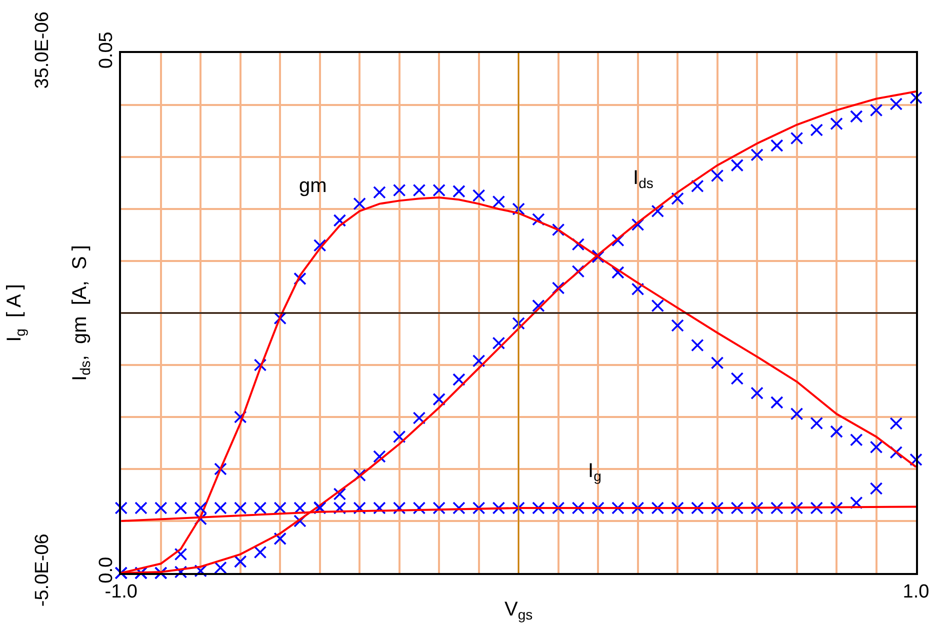  I want to click on annotation: I$_{g}$, so click(595, 472).